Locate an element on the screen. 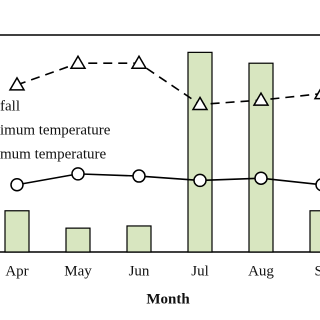 The image size is (320, 320). legend-label: fall is located at coordinates (10, 106).